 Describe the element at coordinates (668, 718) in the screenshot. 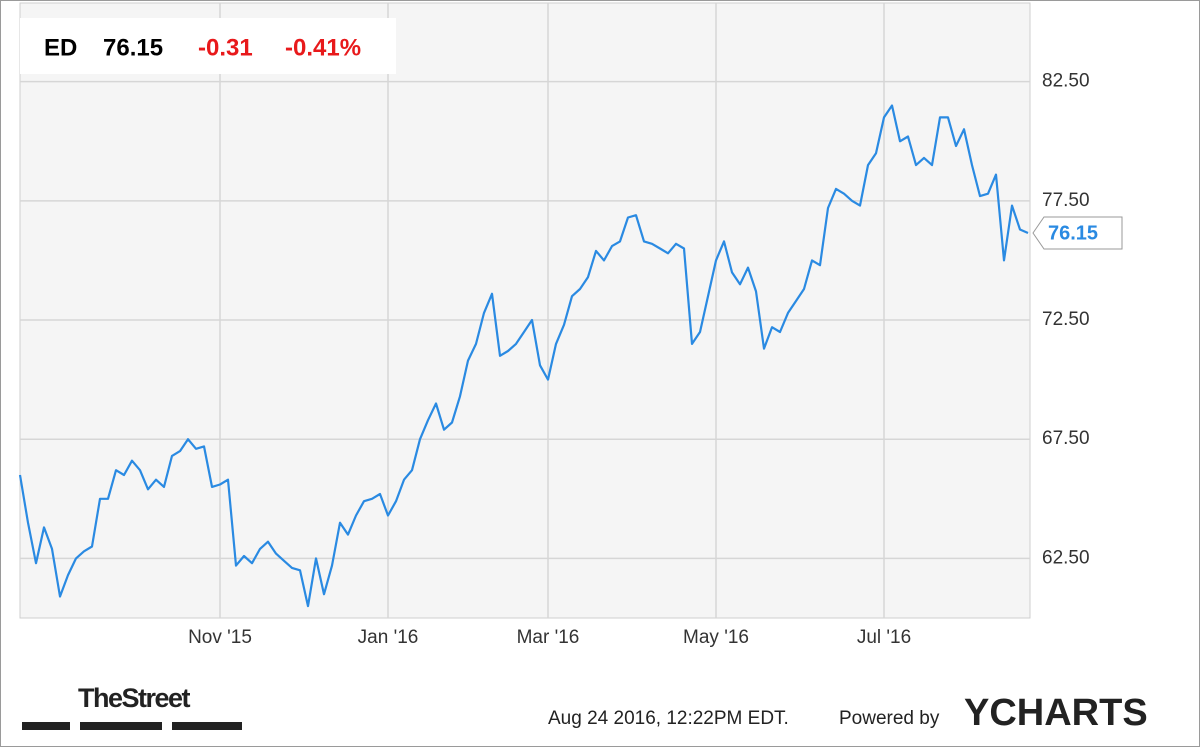

I see `timestamp: Aug 24 2016, 12:22PM EDT.` at that location.